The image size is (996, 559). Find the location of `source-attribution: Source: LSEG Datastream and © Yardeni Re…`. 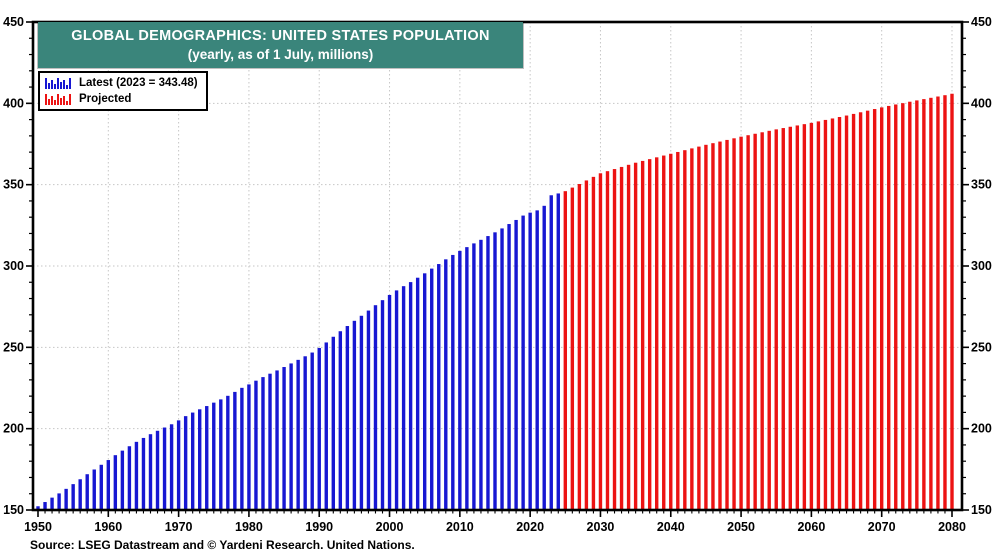

source-attribution: Source: LSEG Datastream and © Yardeni Re… is located at coordinates (222, 545).